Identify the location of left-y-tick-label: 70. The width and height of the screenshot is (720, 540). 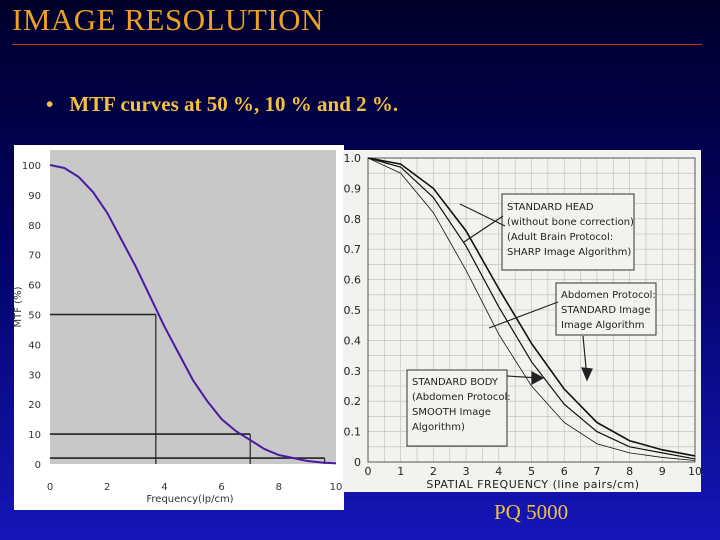
(34, 256).